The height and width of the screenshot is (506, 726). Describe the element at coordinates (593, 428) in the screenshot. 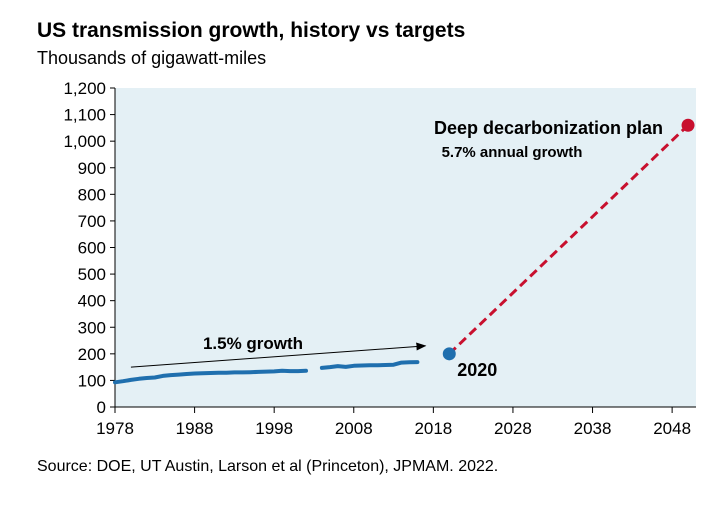

I see `x-tick-label: 2038` at that location.